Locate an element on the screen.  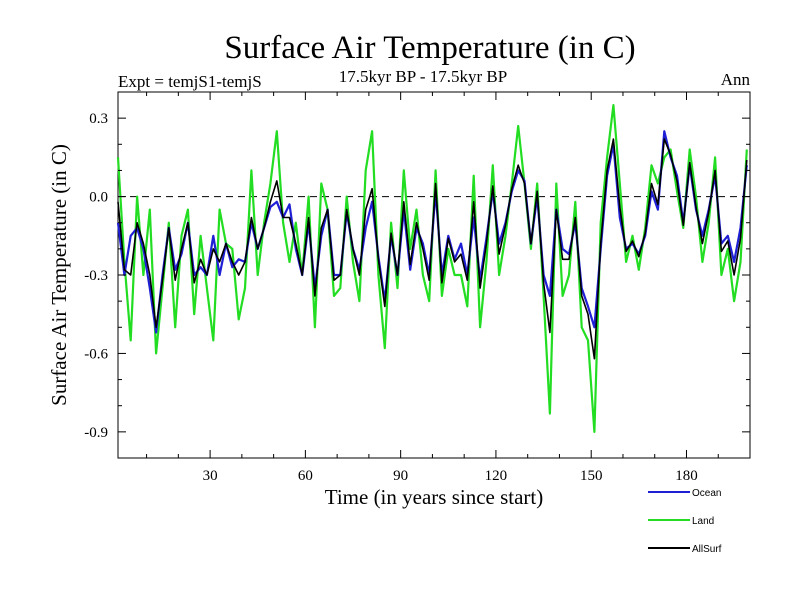
y-tick-label: -0.6 is located at coordinates (96, 354).